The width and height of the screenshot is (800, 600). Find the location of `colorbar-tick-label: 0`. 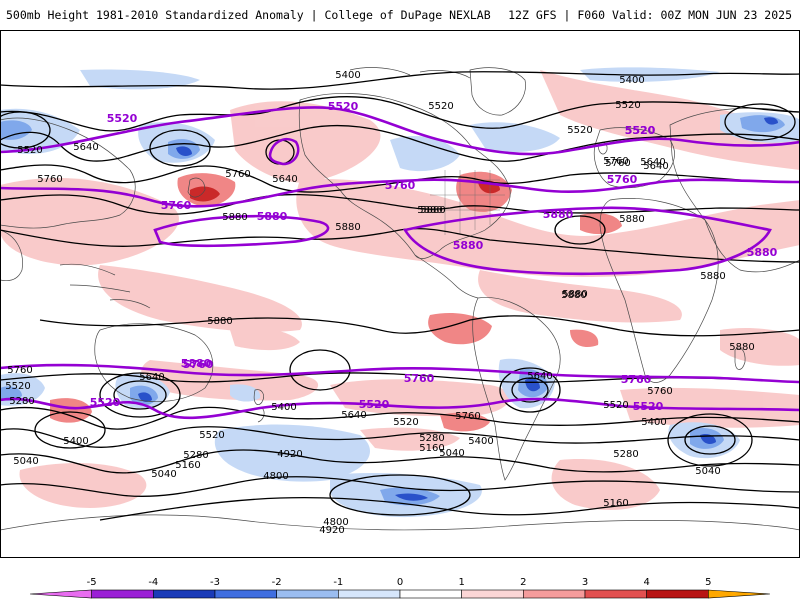

colorbar-tick-label: 0 is located at coordinates (400, 582).